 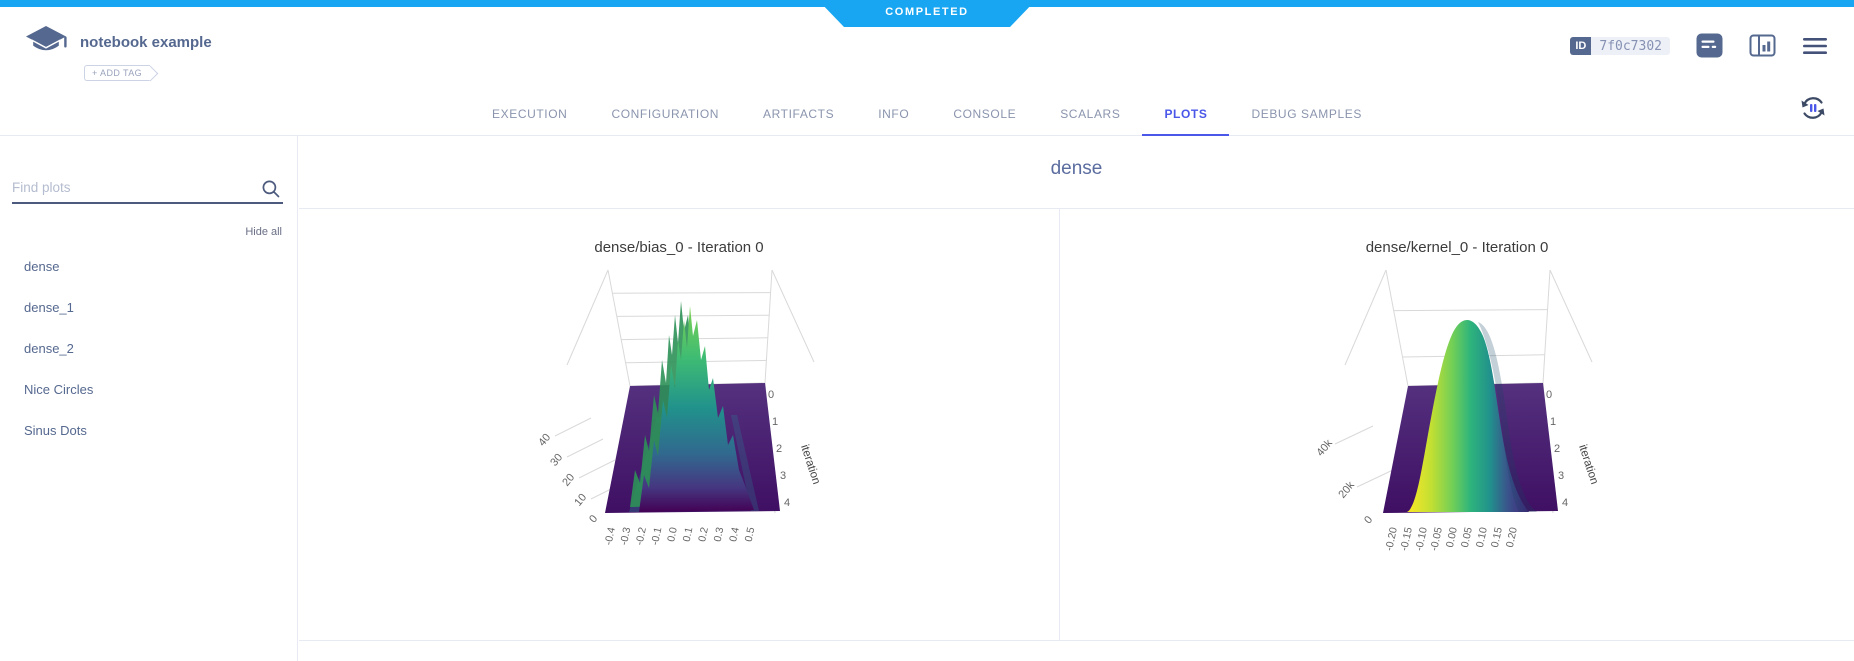 What do you see at coordinates (927, 13) in the screenshot?
I see `status-badge: COMPLETED` at bounding box center [927, 13].